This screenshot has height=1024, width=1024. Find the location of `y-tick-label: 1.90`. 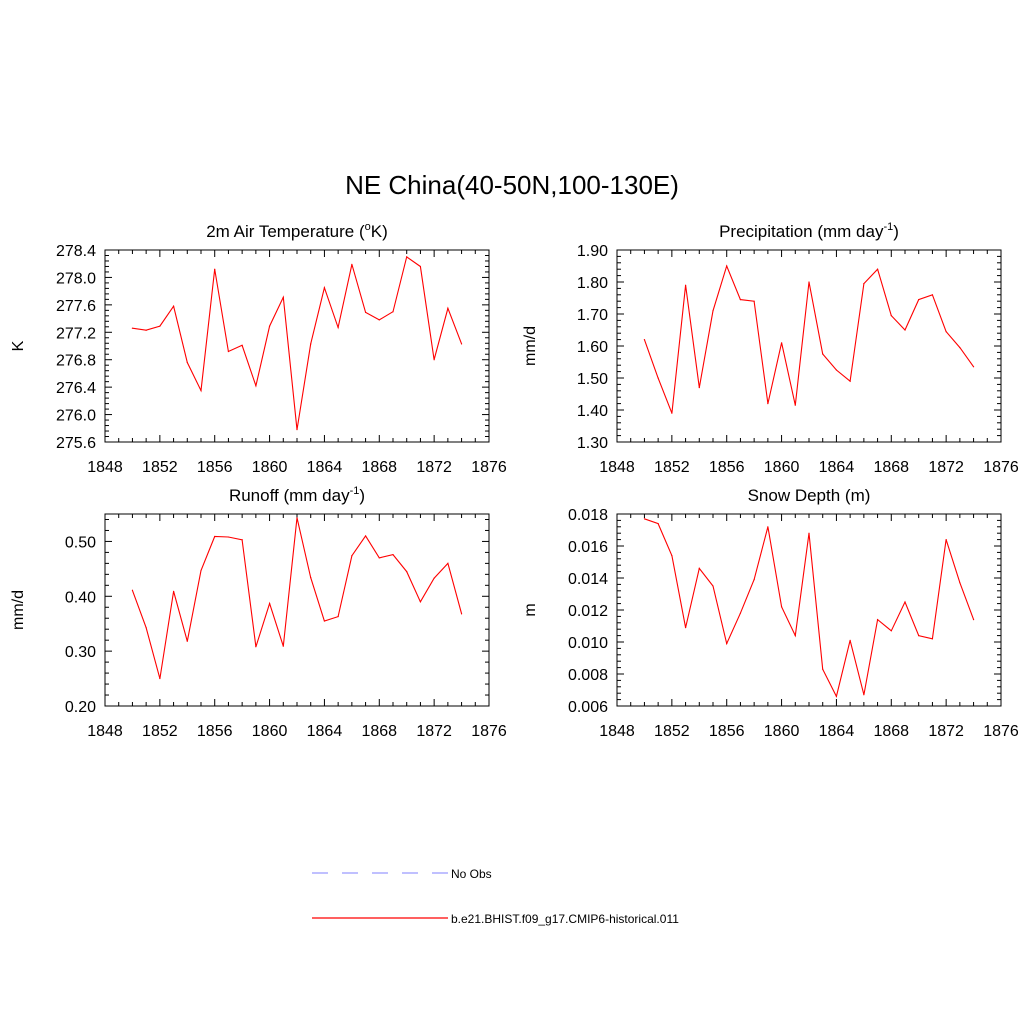

y-tick-label: 1.90 is located at coordinates (592, 251).